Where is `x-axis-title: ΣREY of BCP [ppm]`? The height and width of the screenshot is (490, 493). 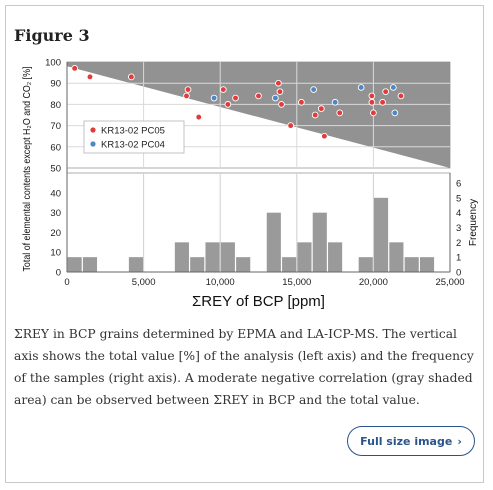
x-axis-title: ΣREY of BCP [ppm] is located at coordinates (258, 301).